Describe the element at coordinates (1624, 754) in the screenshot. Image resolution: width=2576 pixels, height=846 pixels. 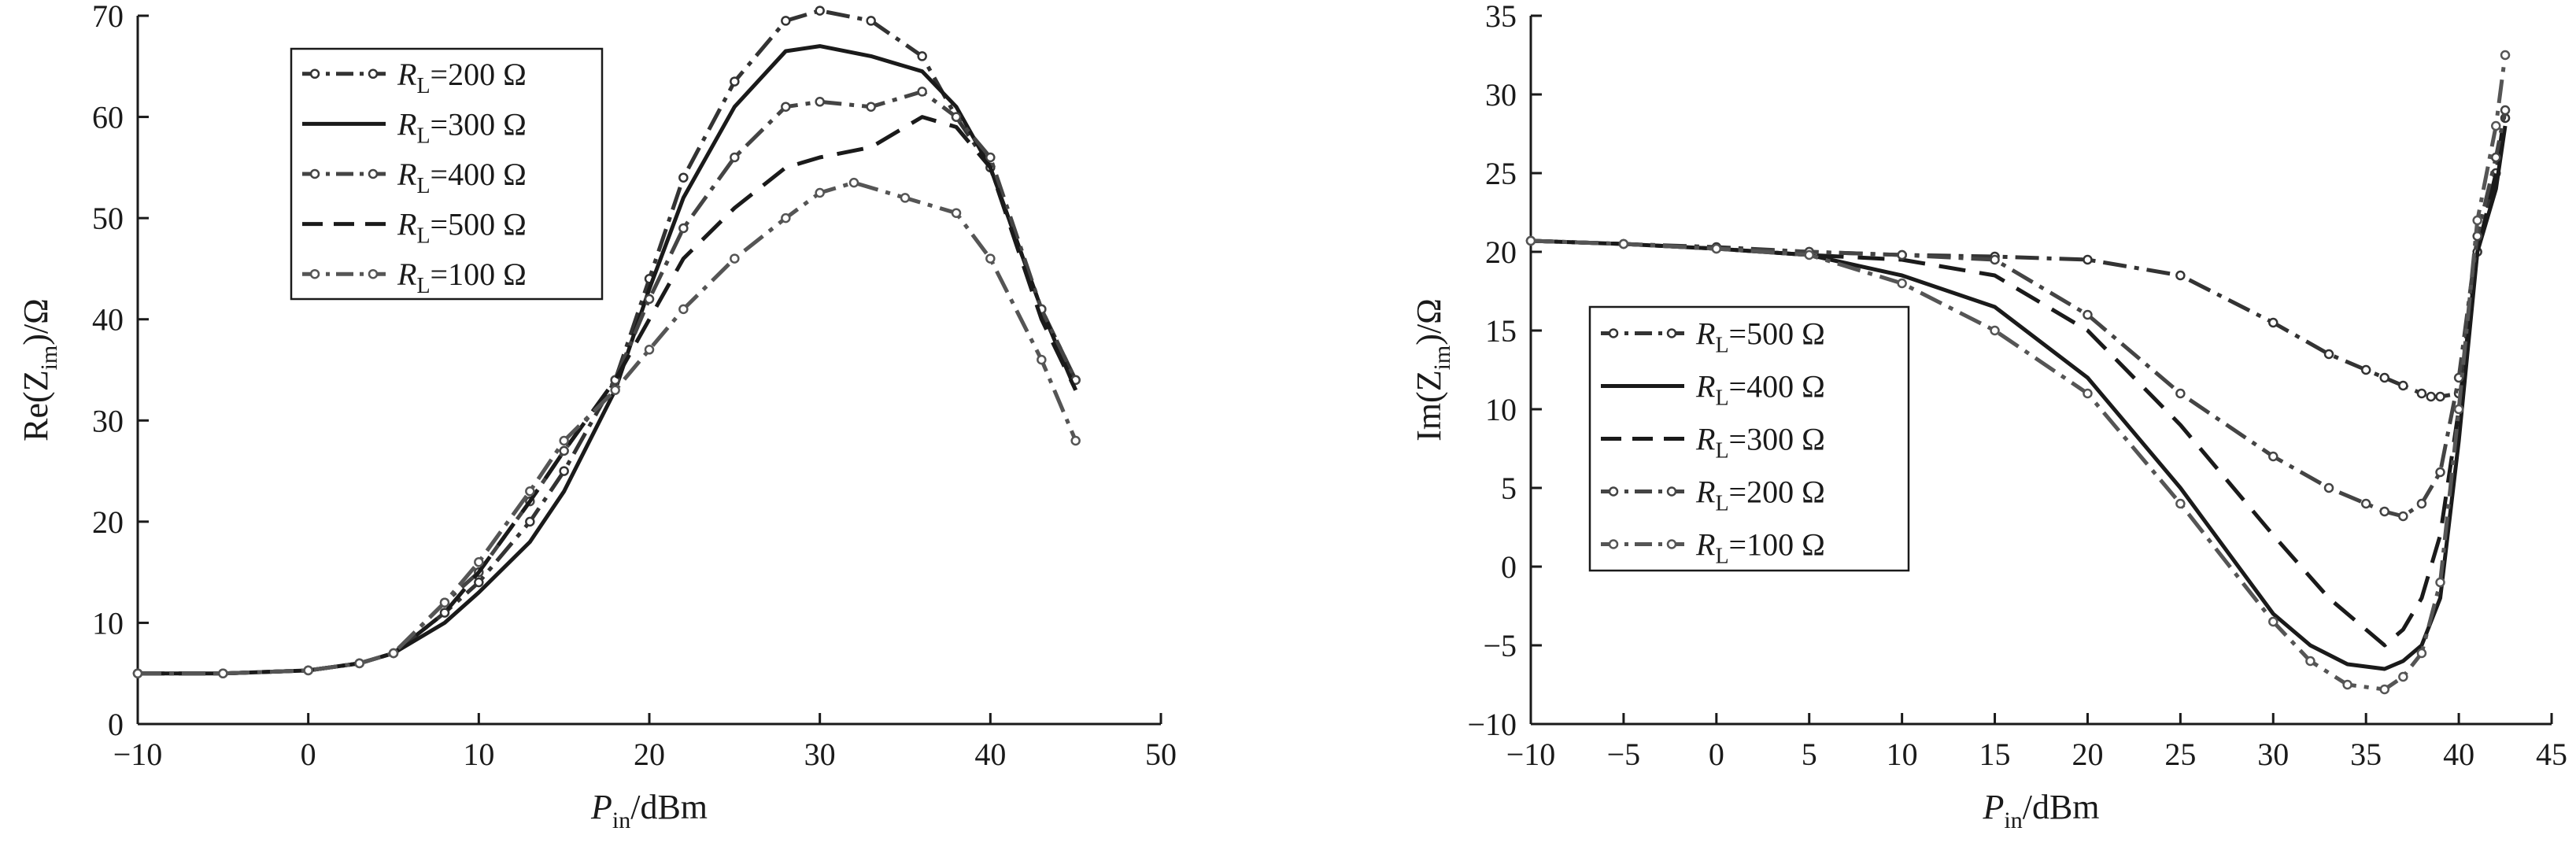
I see `x-tick-label: −5` at that location.